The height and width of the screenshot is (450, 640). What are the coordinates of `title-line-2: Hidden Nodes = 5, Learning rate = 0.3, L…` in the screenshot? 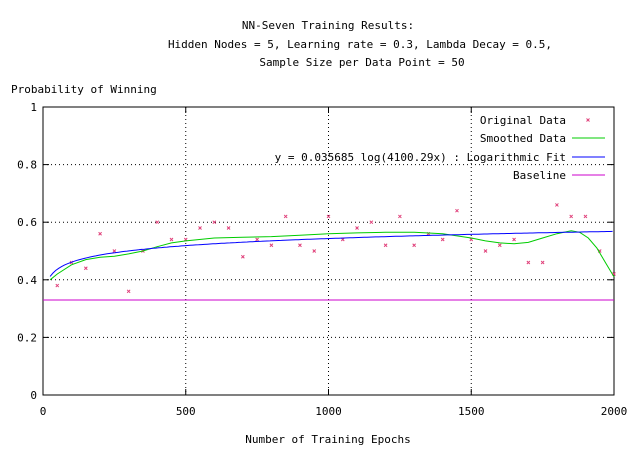 It's located at (360, 44).